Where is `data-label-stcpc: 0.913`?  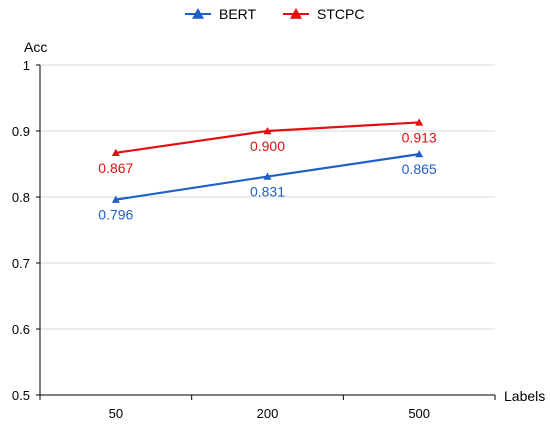
data-label-stcpc: 0.913 is located at coordinates (419, 137).